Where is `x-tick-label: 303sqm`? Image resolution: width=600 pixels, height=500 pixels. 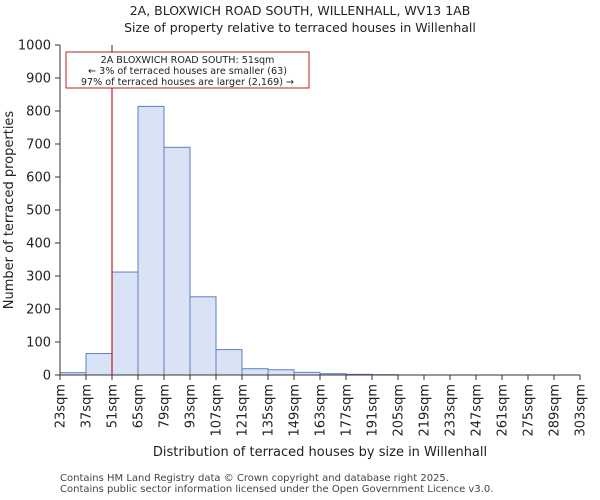
x-tick-label: 303sqm is located at coordinates (581, 410).